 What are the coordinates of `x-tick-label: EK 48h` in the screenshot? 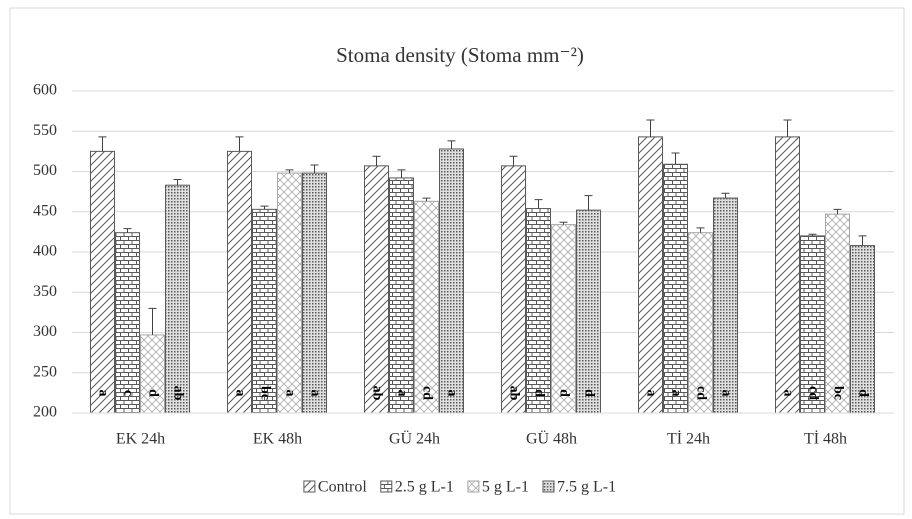 It's located at (277, 439).